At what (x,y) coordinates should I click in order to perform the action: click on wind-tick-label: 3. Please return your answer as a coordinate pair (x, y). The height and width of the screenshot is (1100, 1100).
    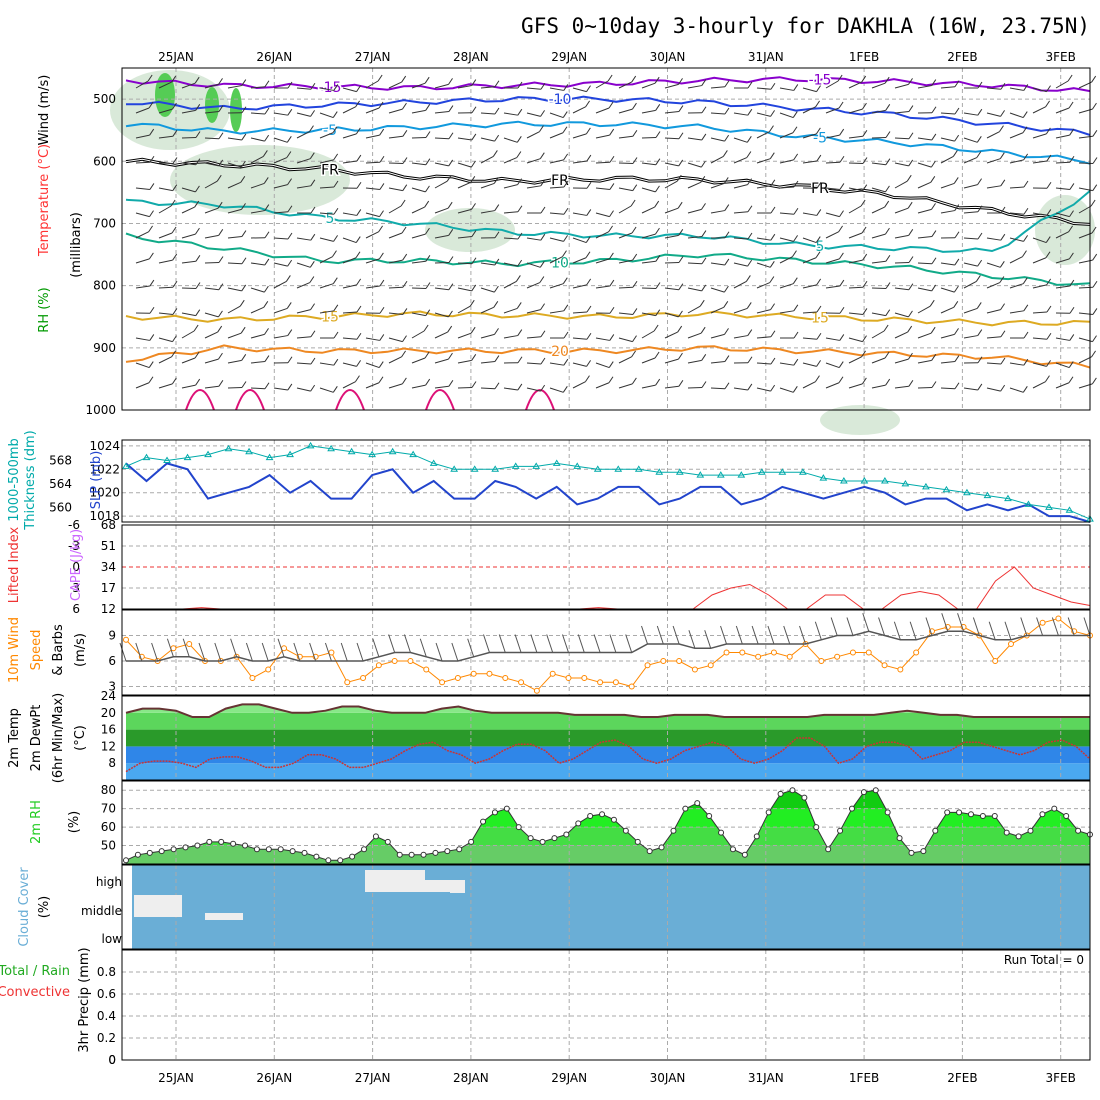
    Looking at the image, I should click on (112, 687).